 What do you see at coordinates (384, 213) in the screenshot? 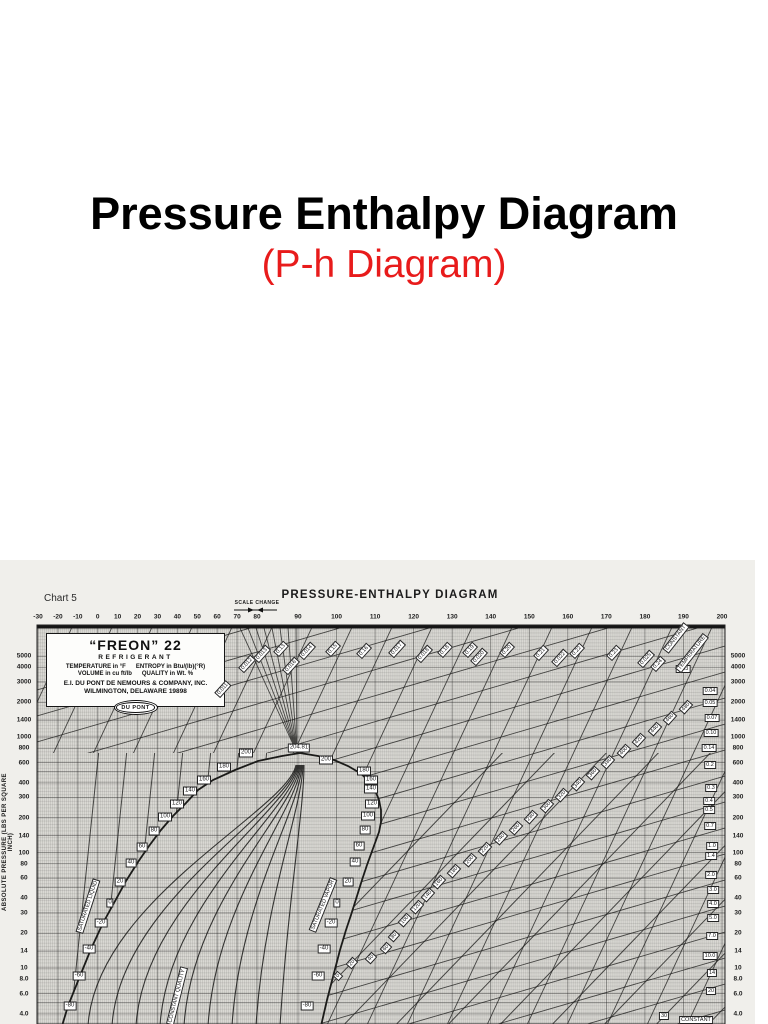
I see `slide-title: Pressure Enthalpy Diagram` at bounding box center [384, 213].